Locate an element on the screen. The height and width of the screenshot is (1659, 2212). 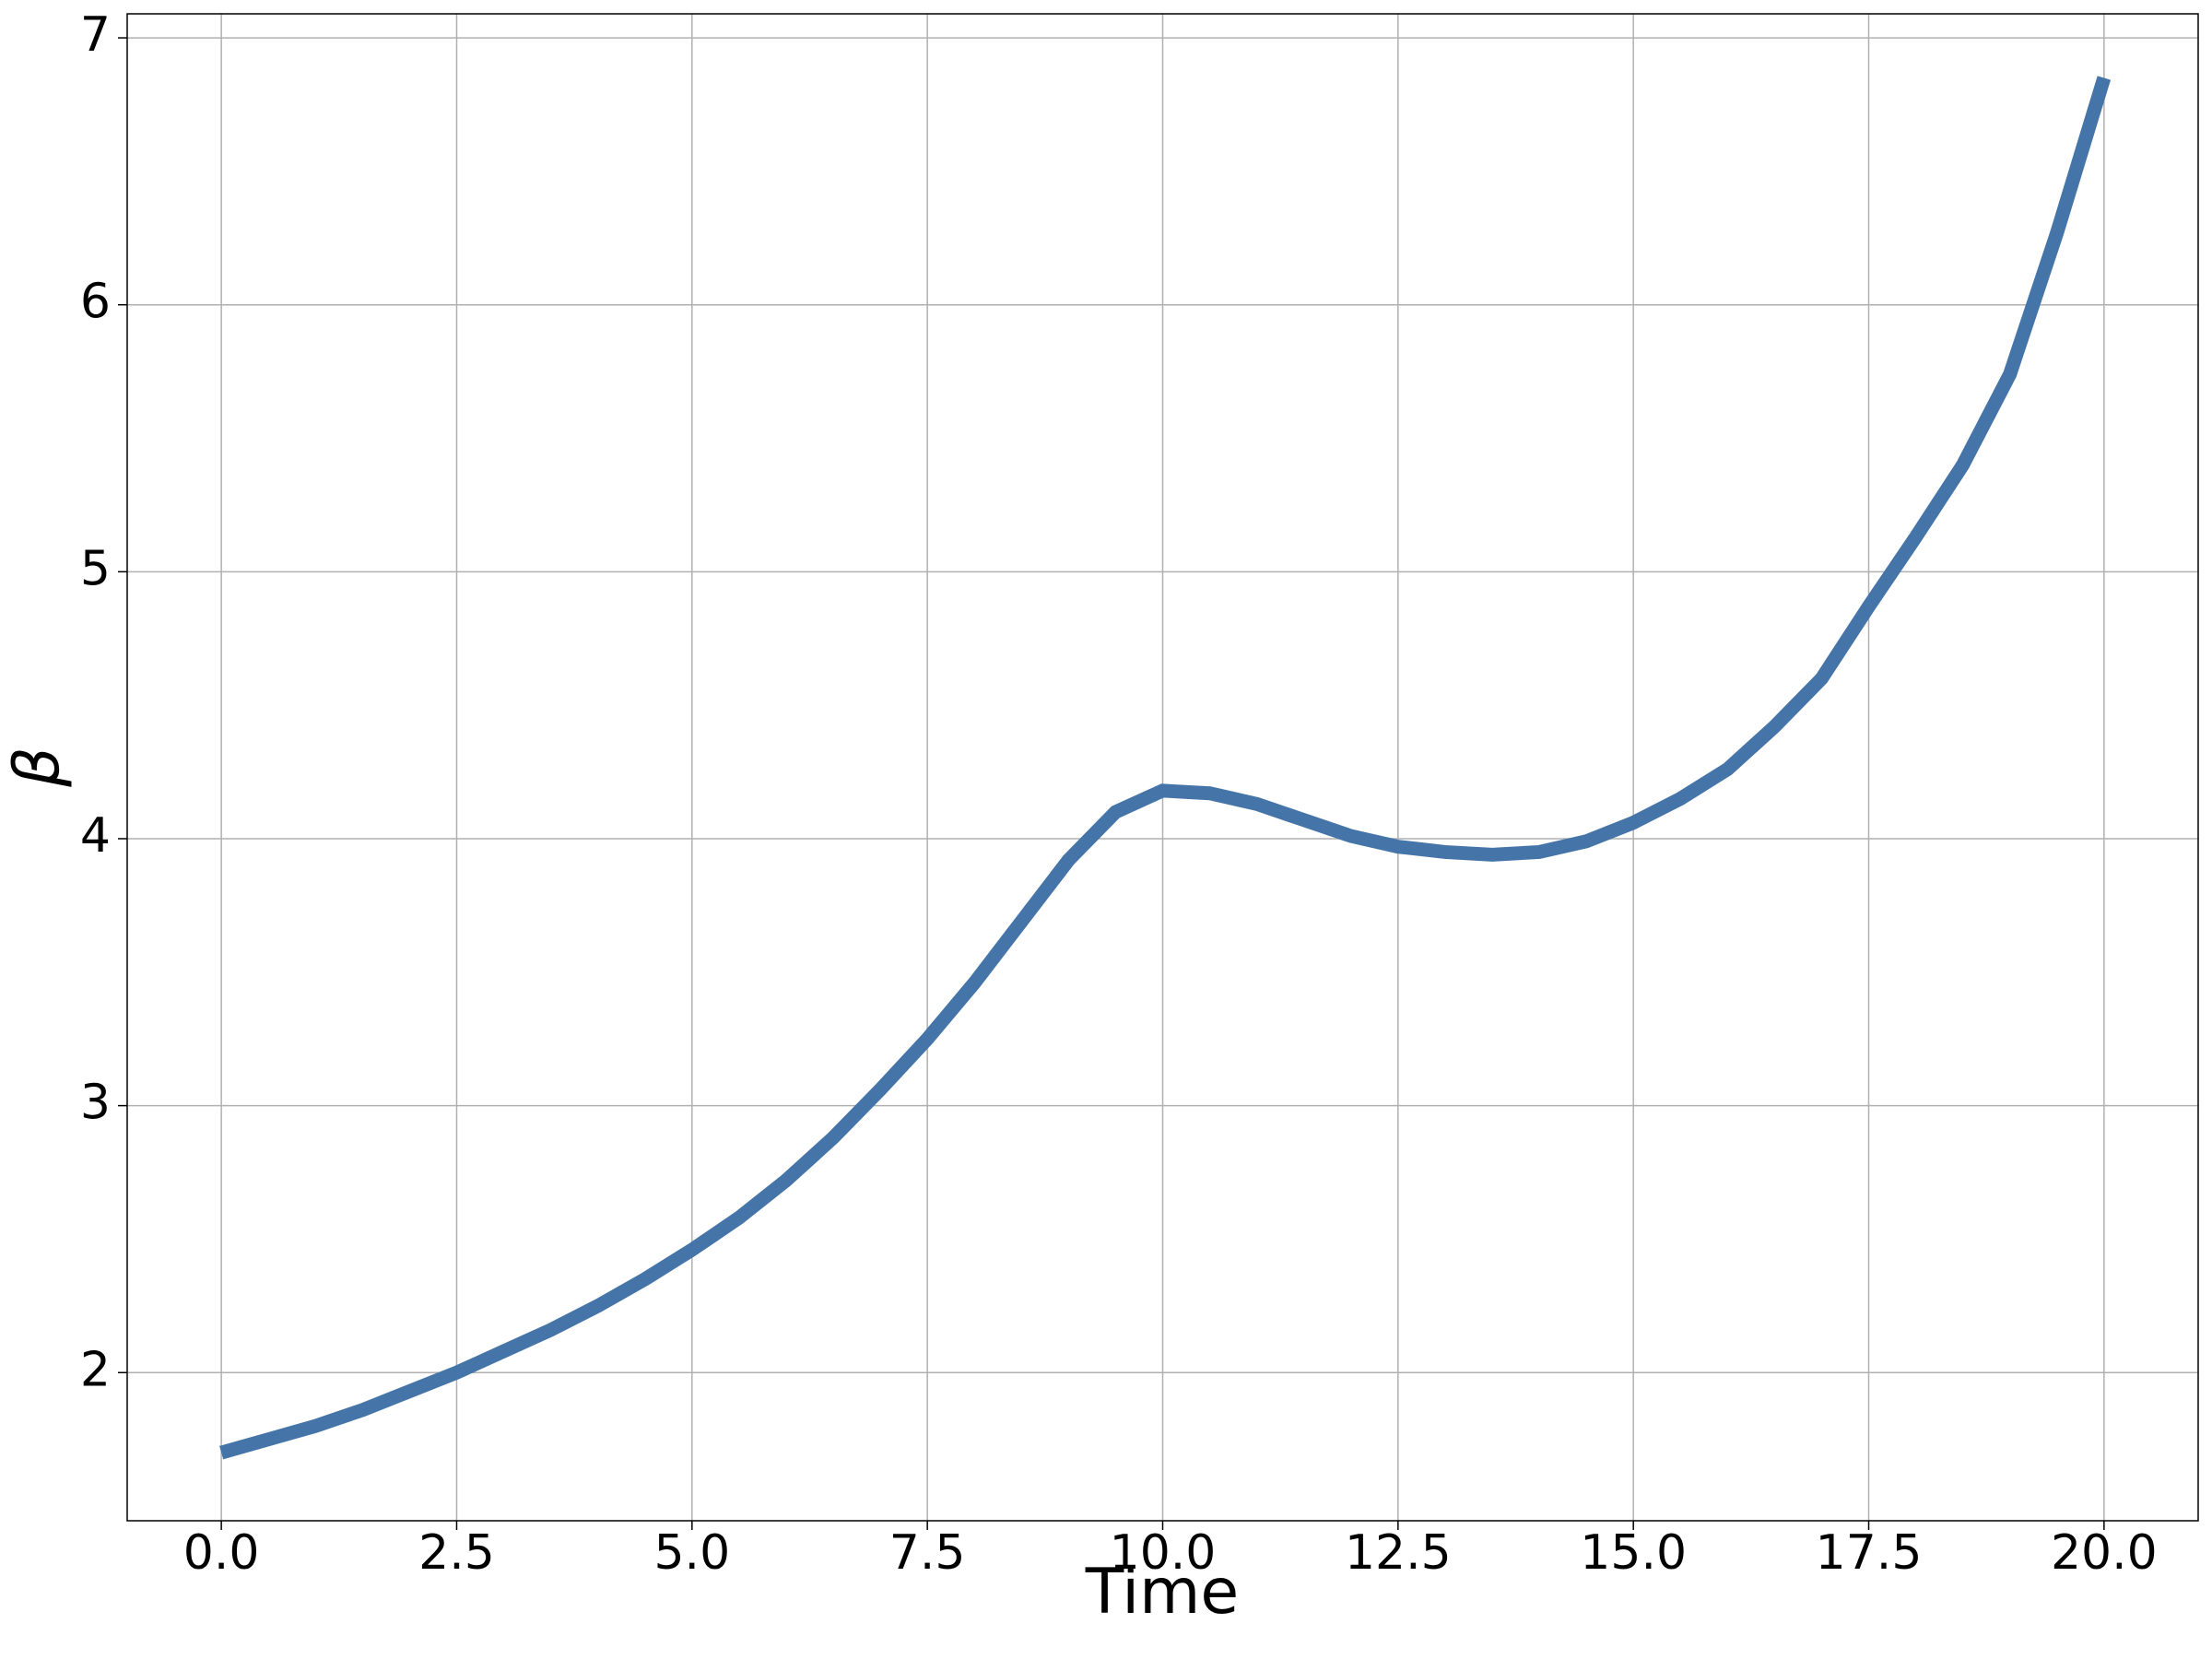
x-tick-label: 17.5 is located at coordinates (1869, 1553).